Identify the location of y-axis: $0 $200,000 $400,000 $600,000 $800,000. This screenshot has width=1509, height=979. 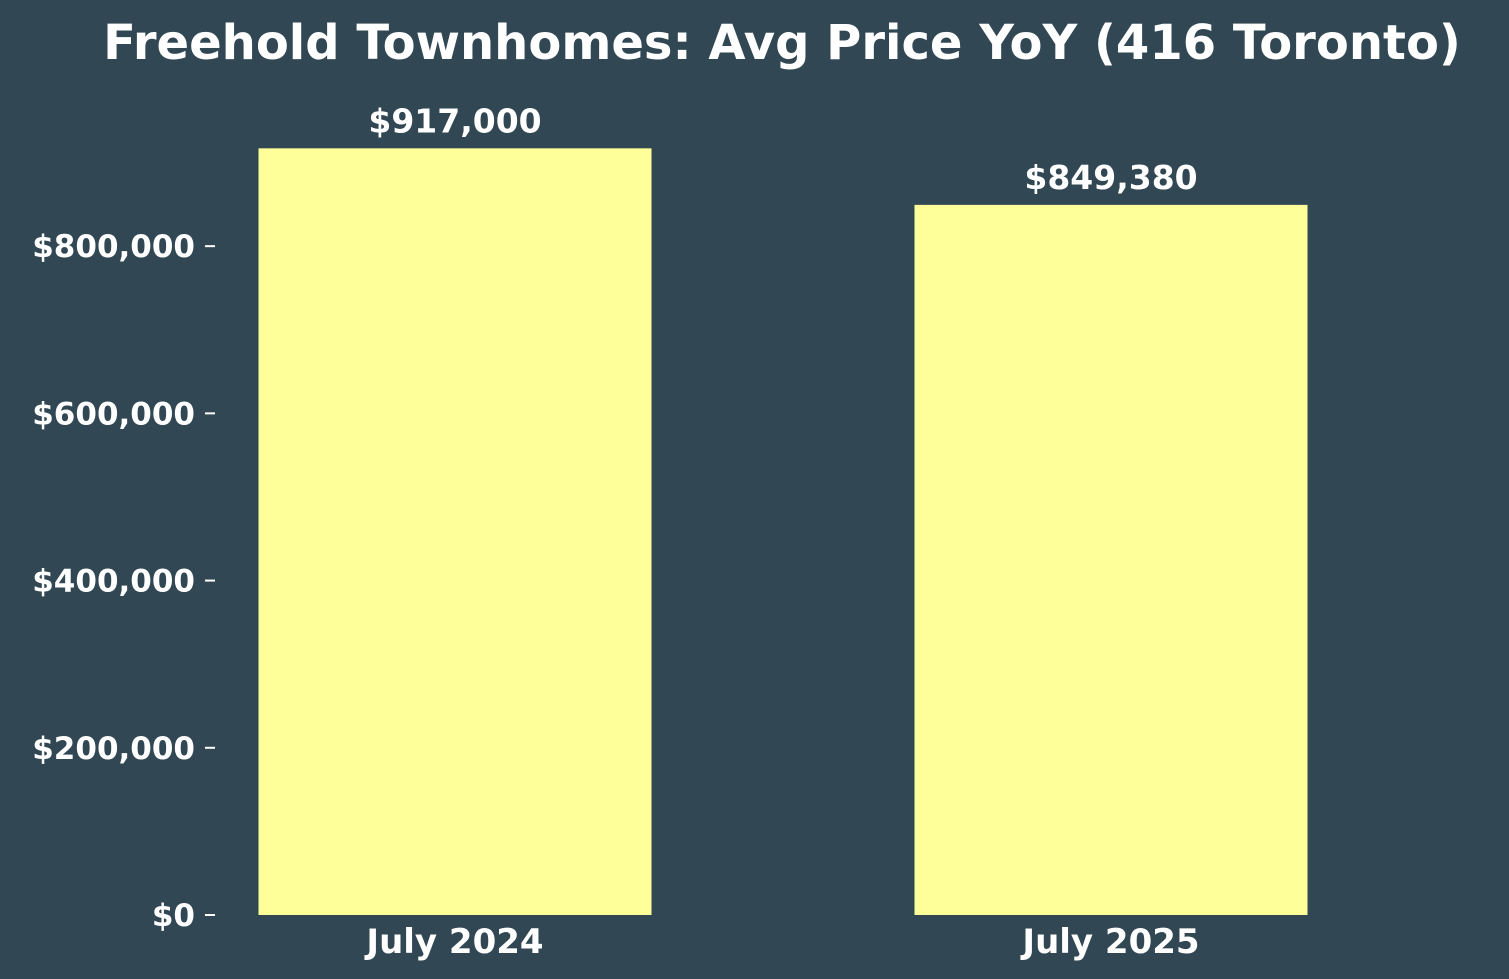
(123, 581).